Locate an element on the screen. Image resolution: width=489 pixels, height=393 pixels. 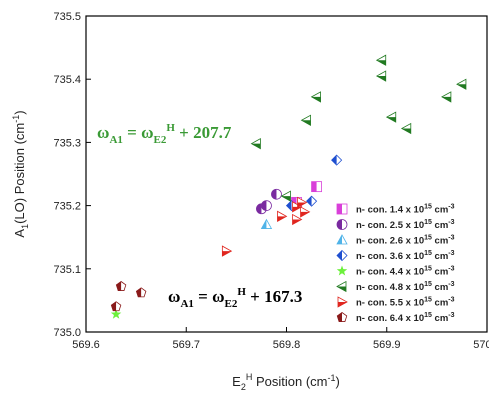
legend-label: n- con. 1.4 x 1015 cm-3 is located at coordinates (405, 210).